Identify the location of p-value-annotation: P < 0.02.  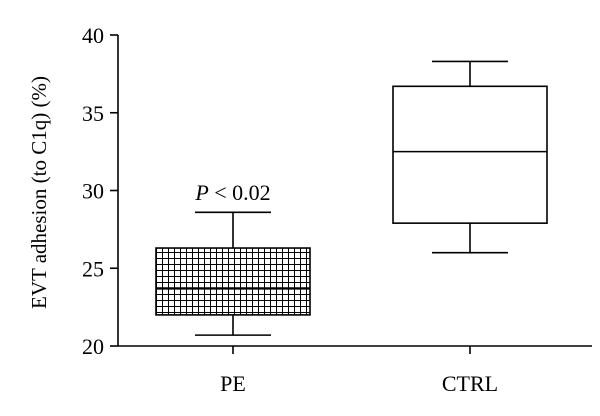
(232, 192).